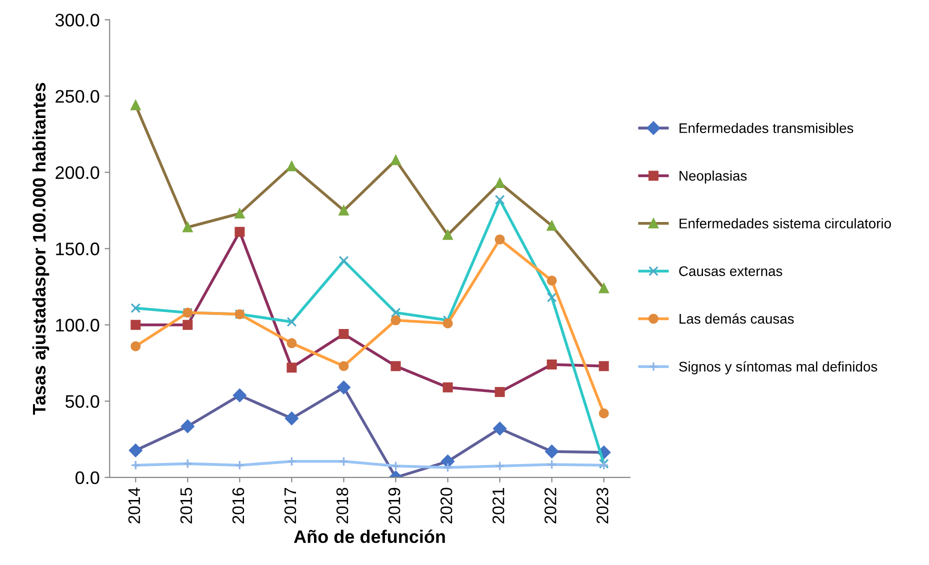  What do you see at coordinates (78, 249) in the screenshot?
I see `y-tick-label: 150.0` at bounding box center [78, 249].